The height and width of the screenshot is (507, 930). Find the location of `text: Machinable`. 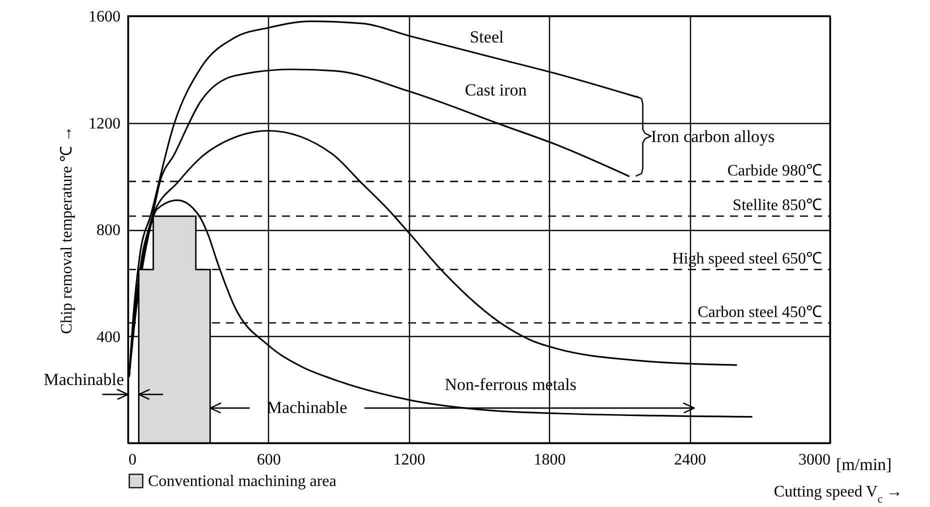

text: Machinable is located at coordinates (84, 379).